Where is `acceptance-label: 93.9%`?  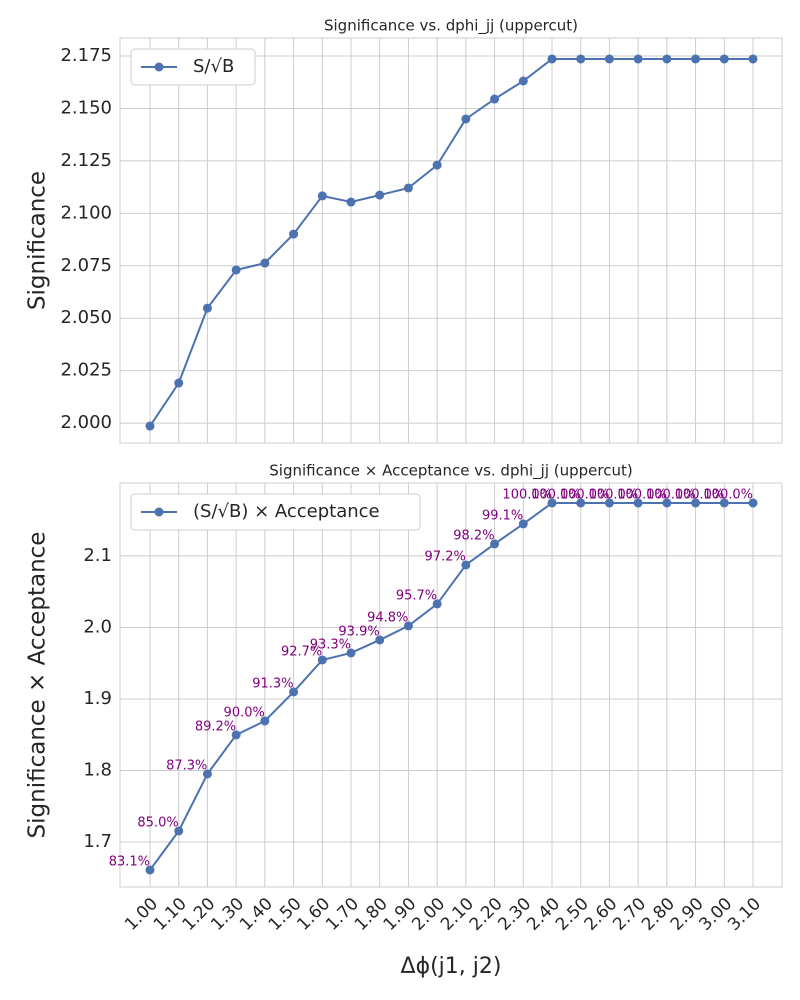 acceptance-label: 93.9% is located at coordinates (358, 631).